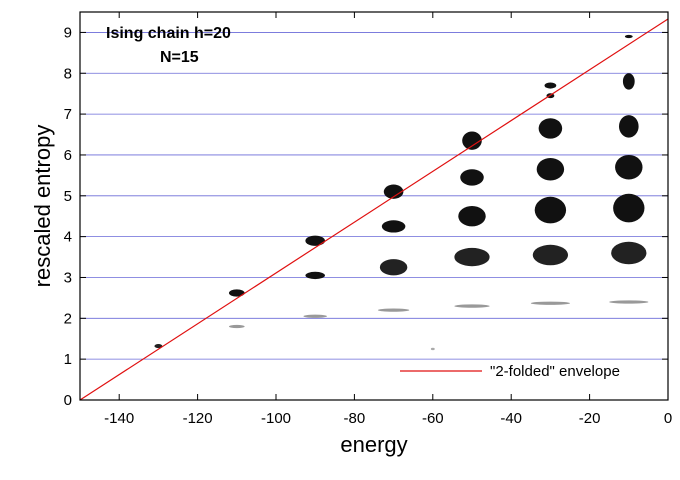  I want to click on y-tick-label: 1, so click(68, 359).